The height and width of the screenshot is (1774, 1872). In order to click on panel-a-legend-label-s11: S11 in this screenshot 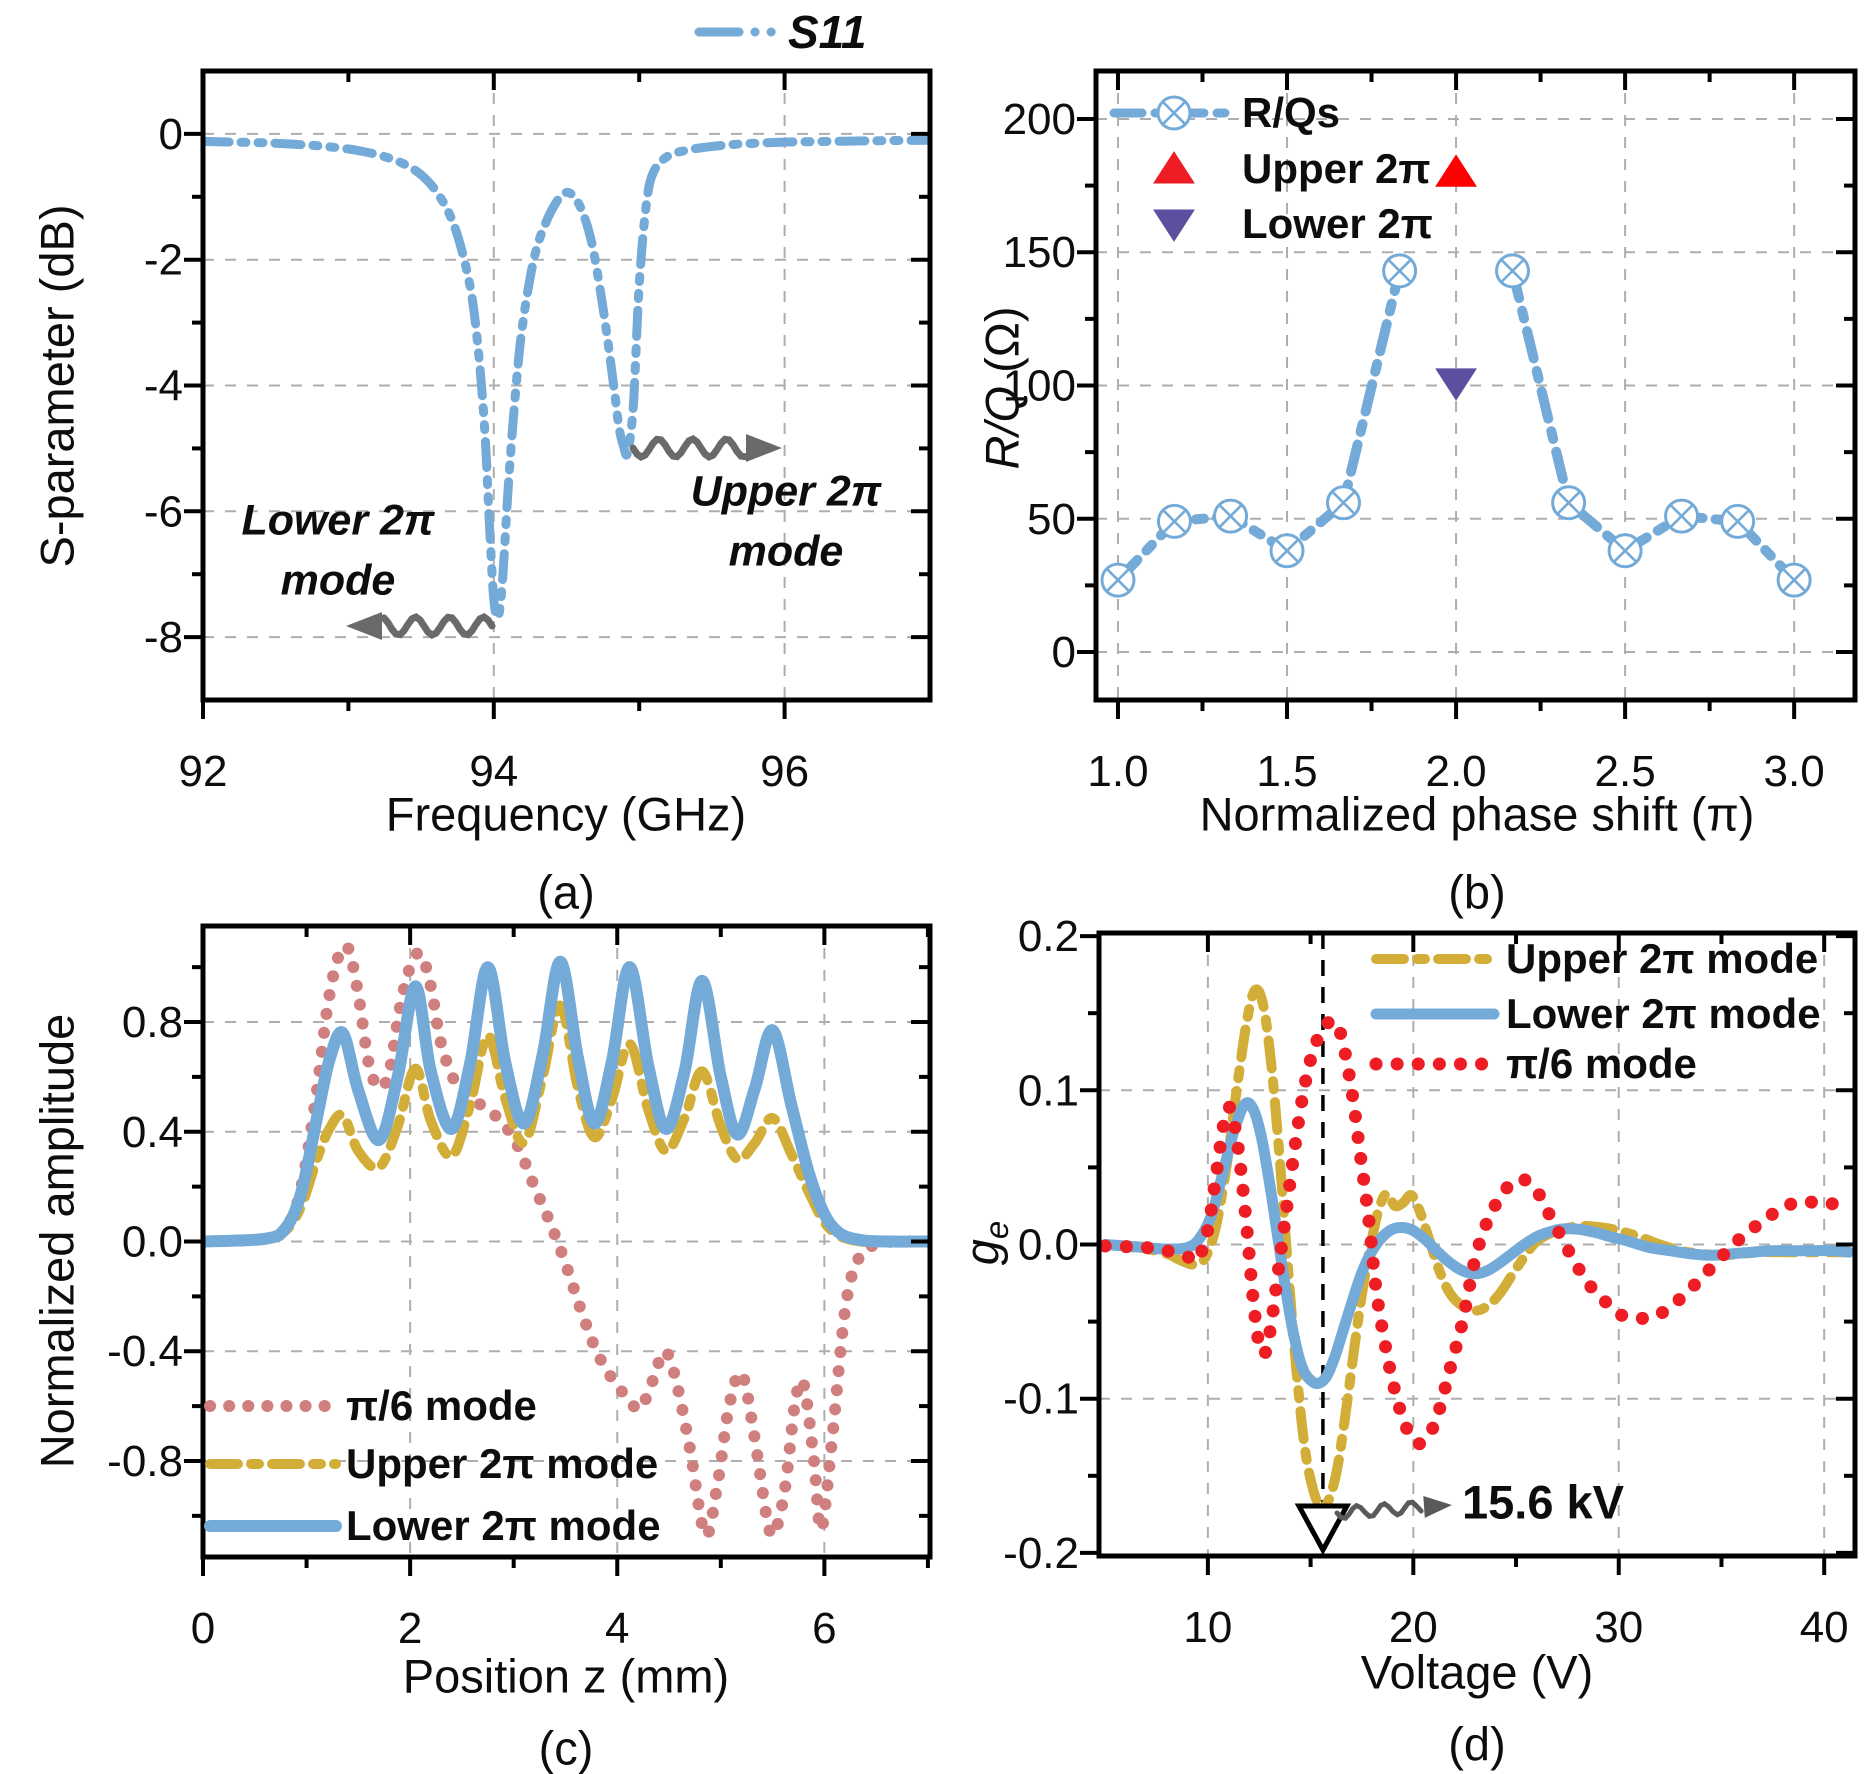, I will do `click(827, 32)`.